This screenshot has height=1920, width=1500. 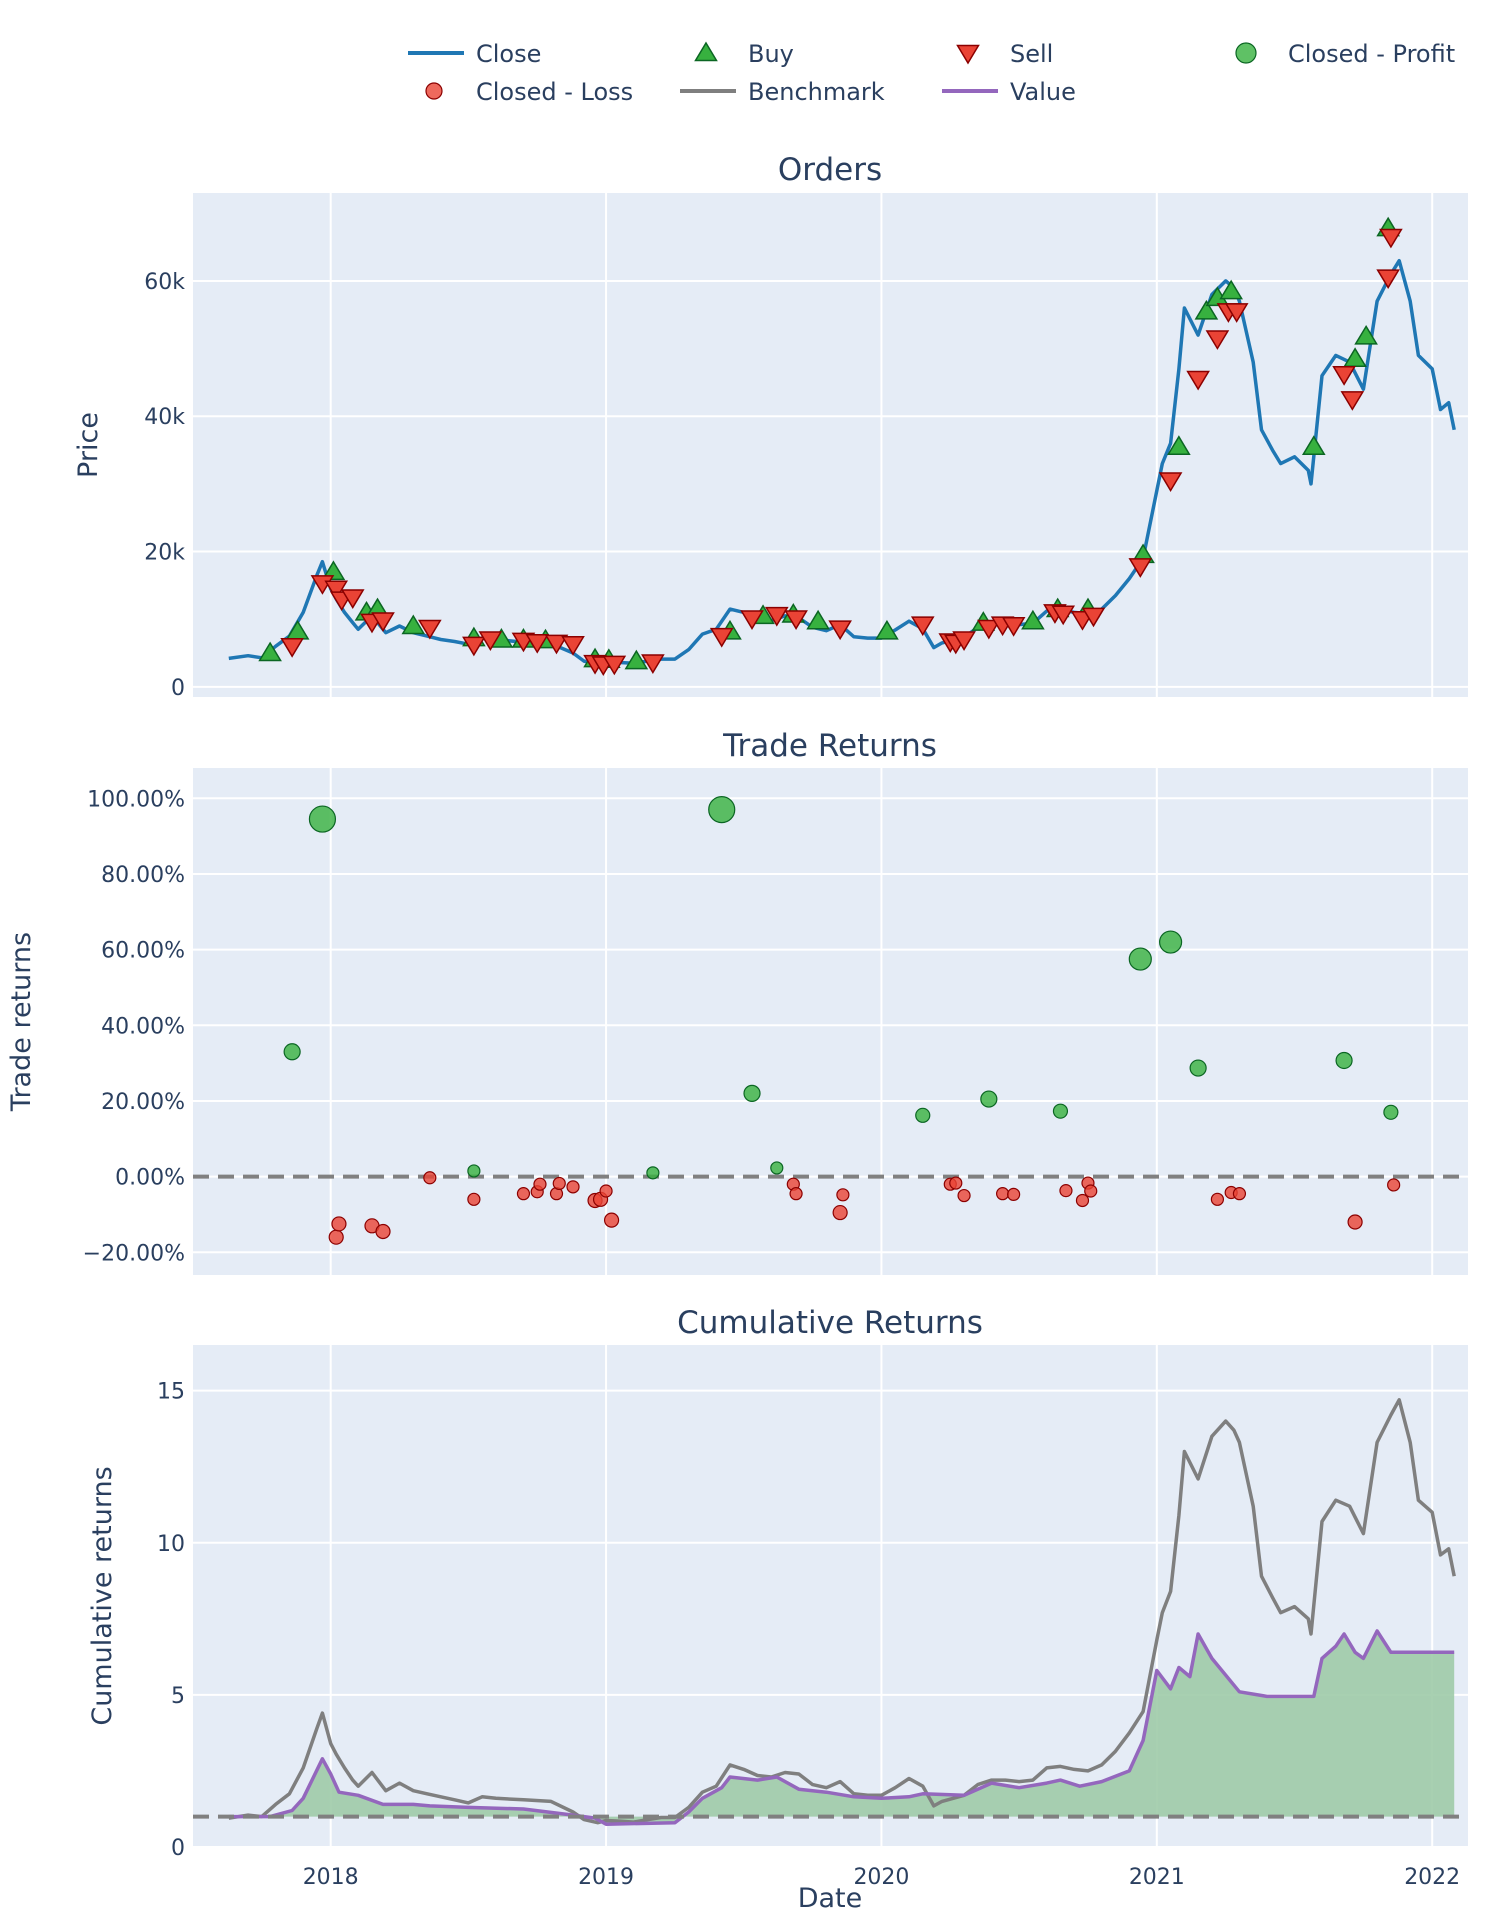 I want to click on x-axis: 2018 2019 2020 2021 2022 Date, so click(x=882, y=1889).